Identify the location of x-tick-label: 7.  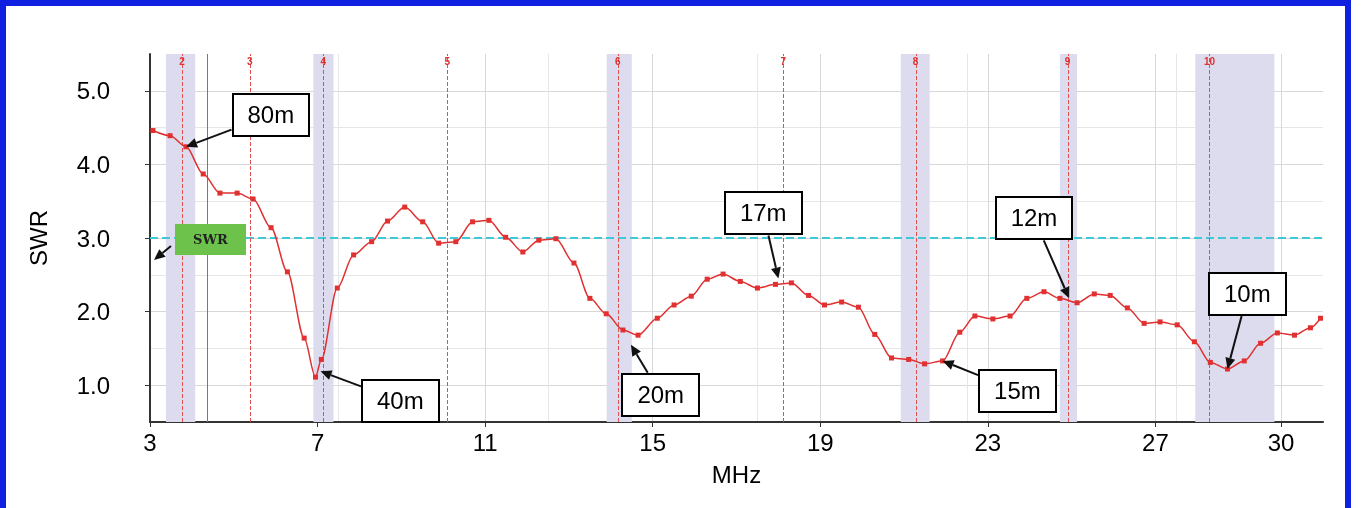
(317, 442).